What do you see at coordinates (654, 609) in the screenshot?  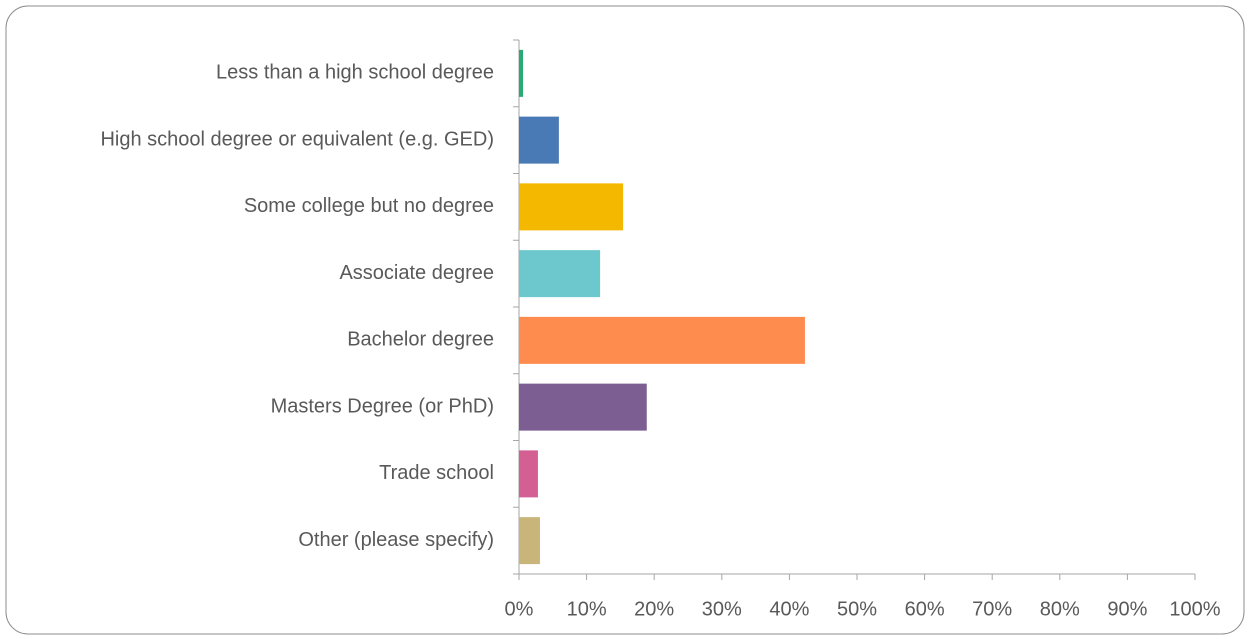 I see `x-tick-label: 20%` at bounding box center [654, 609].